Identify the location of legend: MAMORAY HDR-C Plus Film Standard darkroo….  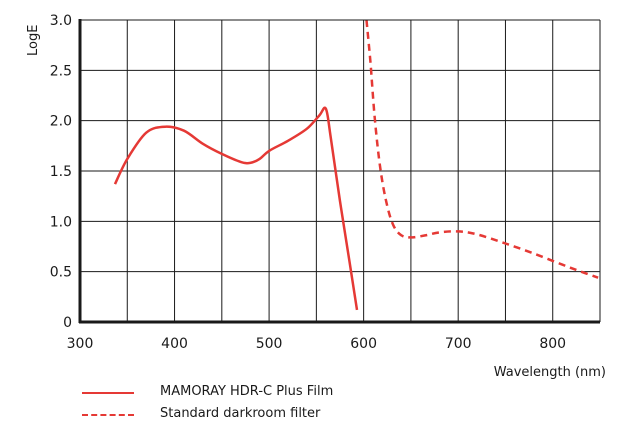
(282, 406).